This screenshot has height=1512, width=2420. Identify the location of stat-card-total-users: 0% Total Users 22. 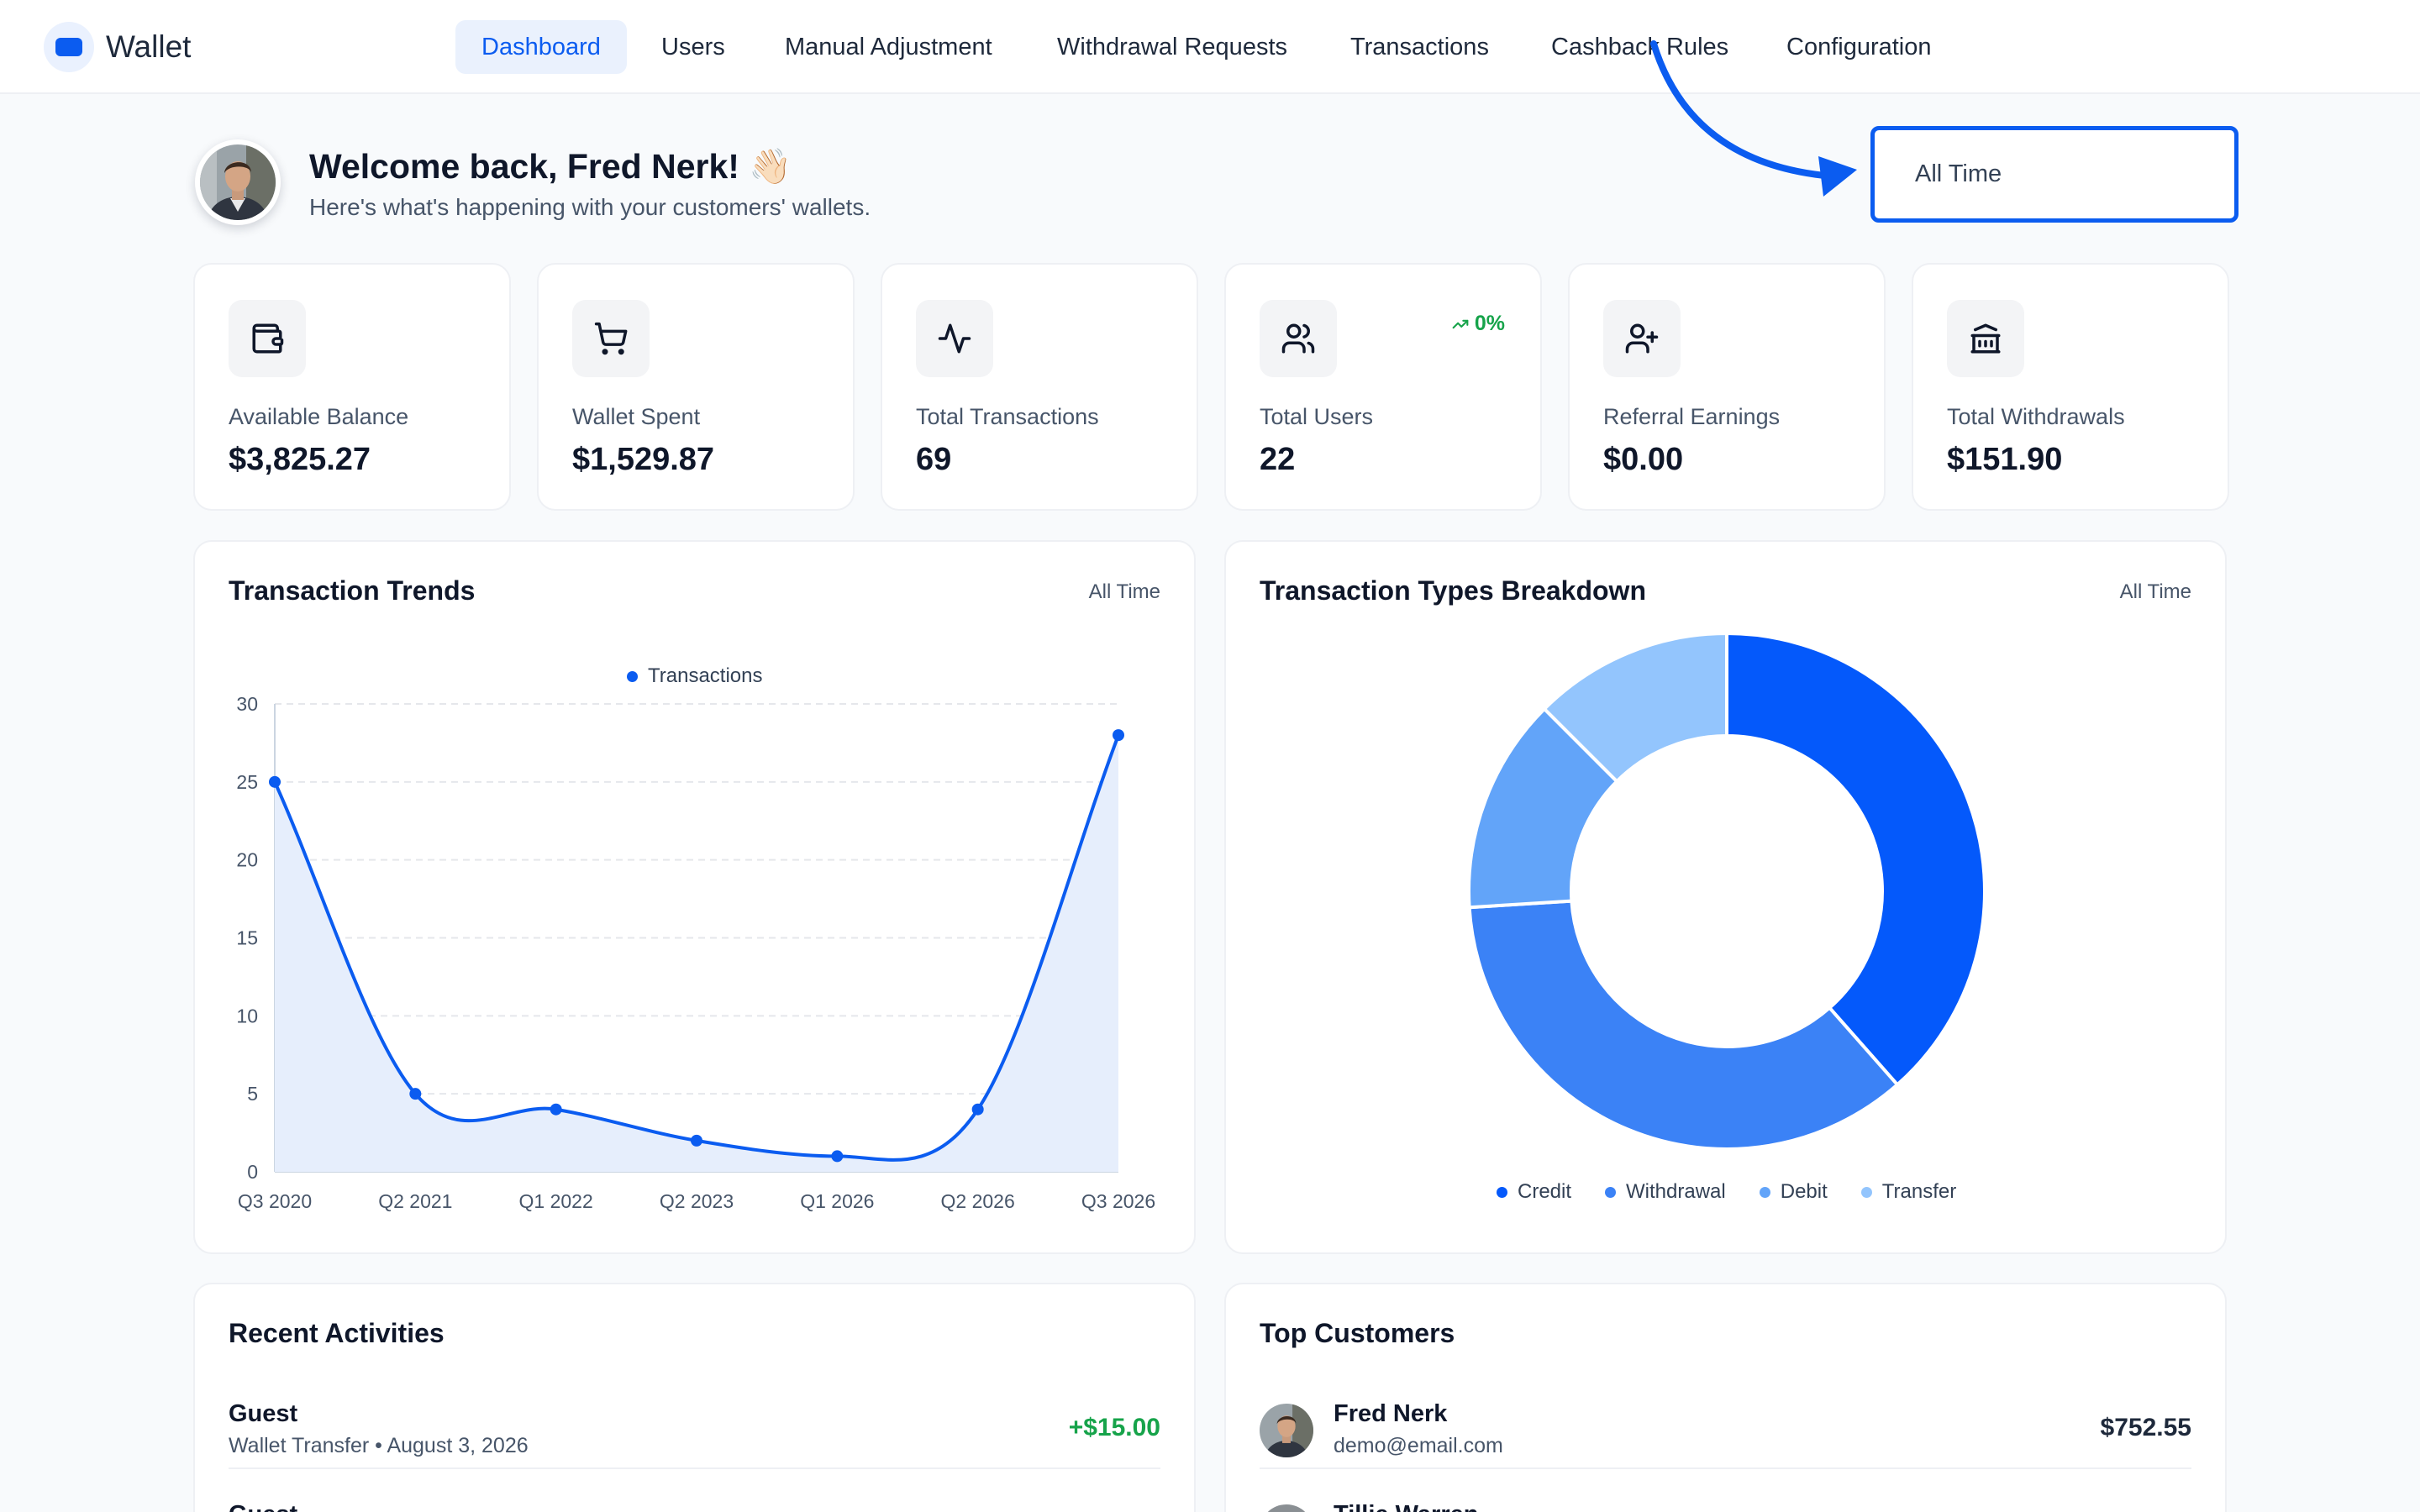
(1383, 387).